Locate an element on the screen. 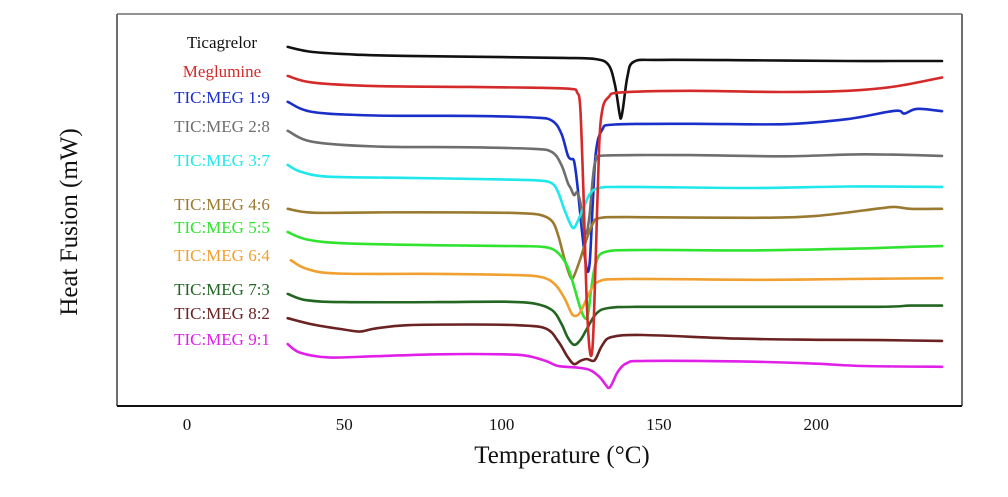  x-tick-label: 150 is located at coordinates (659, 424).